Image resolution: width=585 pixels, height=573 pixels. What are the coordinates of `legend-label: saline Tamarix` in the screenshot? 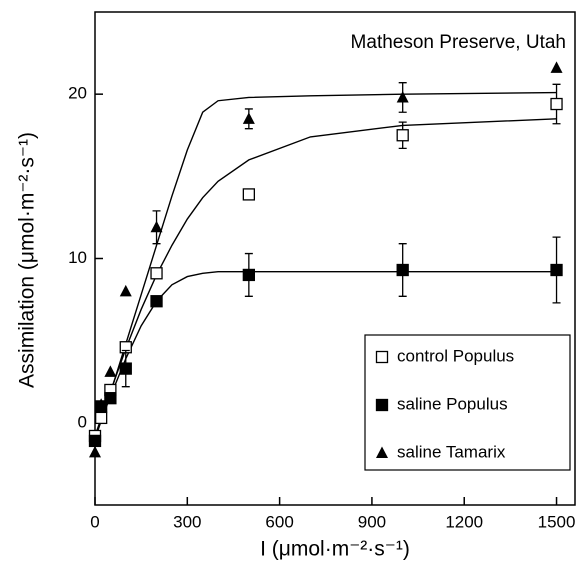 It's located at (451, 451).